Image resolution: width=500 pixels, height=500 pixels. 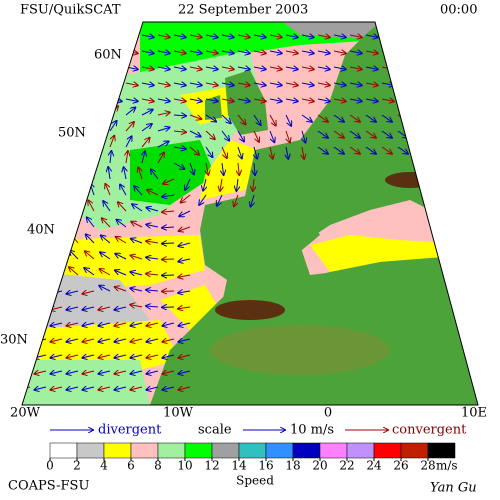 What do you see at coordinates (239, 466) in the screenshot?
I see `colorbar-tick-label: 14` at bounding box center [239, 466].